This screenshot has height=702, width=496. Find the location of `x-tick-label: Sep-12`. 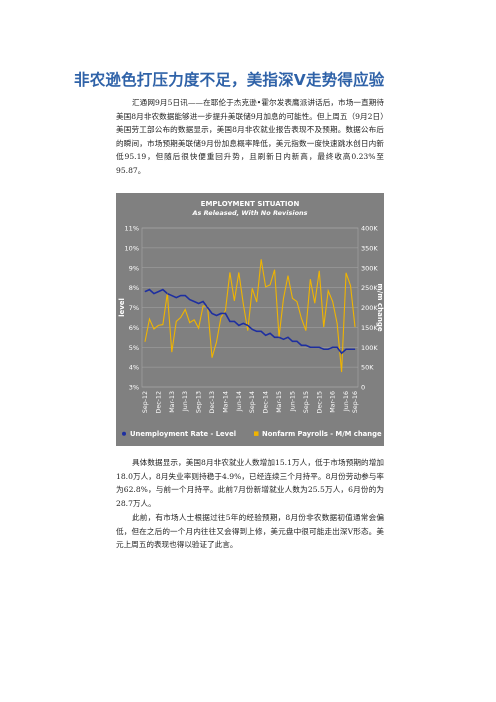

x-tick-label: Sep-12 is located at coordinates (145, 402).